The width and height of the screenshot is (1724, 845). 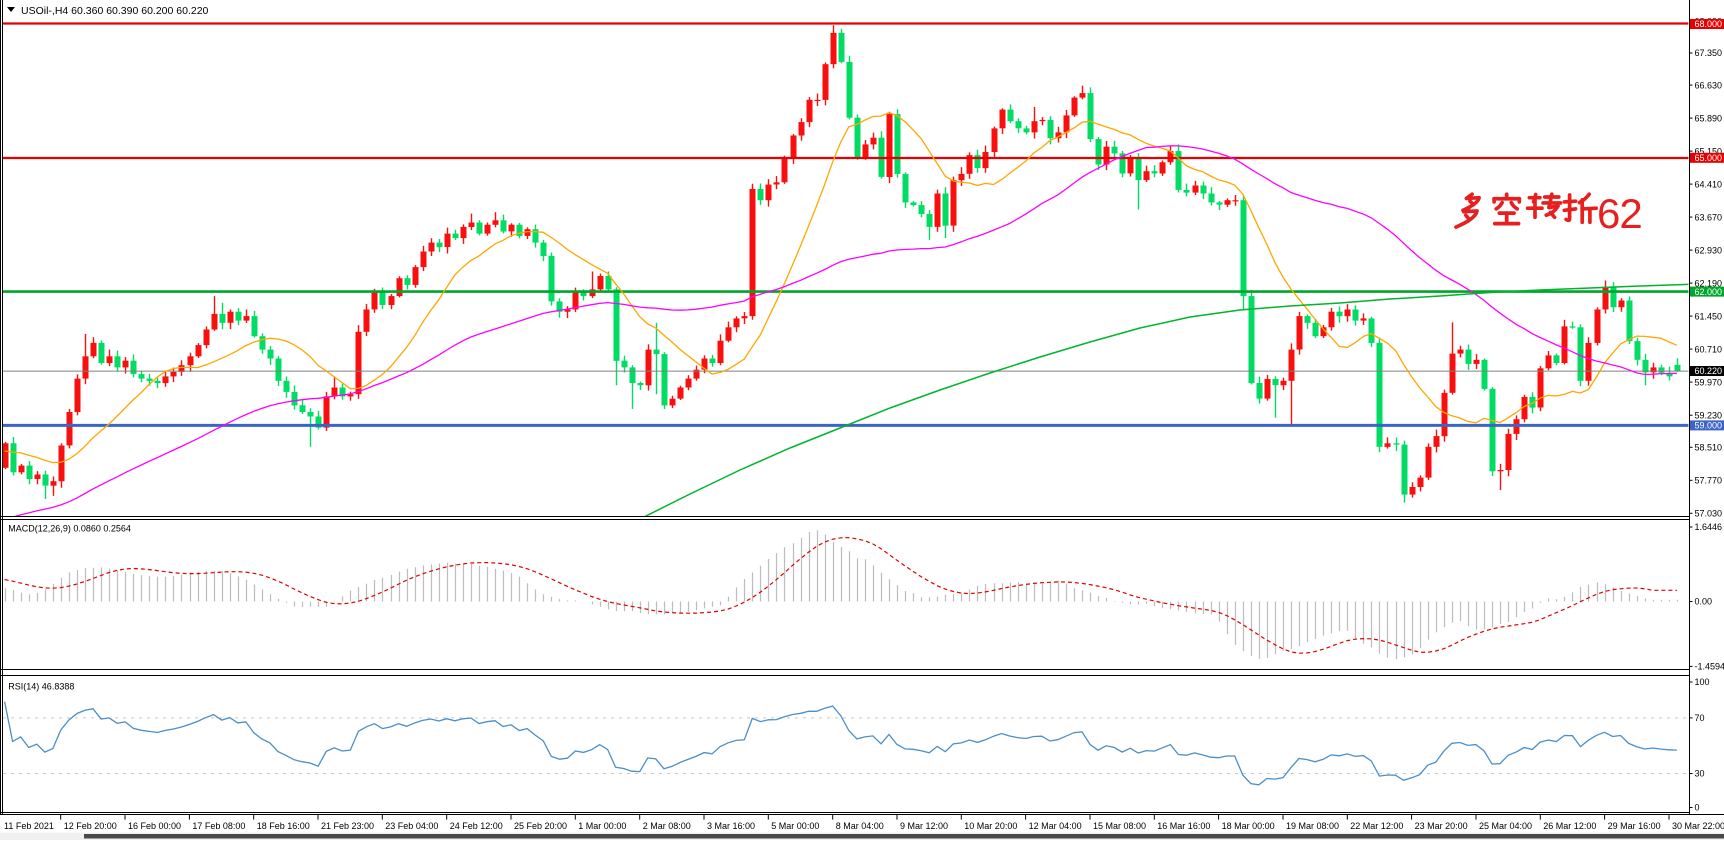 What do you see at coordinates (1709, 415) in the screenshot?
I see `svg-text: 59.230` at bounding box center [1709, 415].